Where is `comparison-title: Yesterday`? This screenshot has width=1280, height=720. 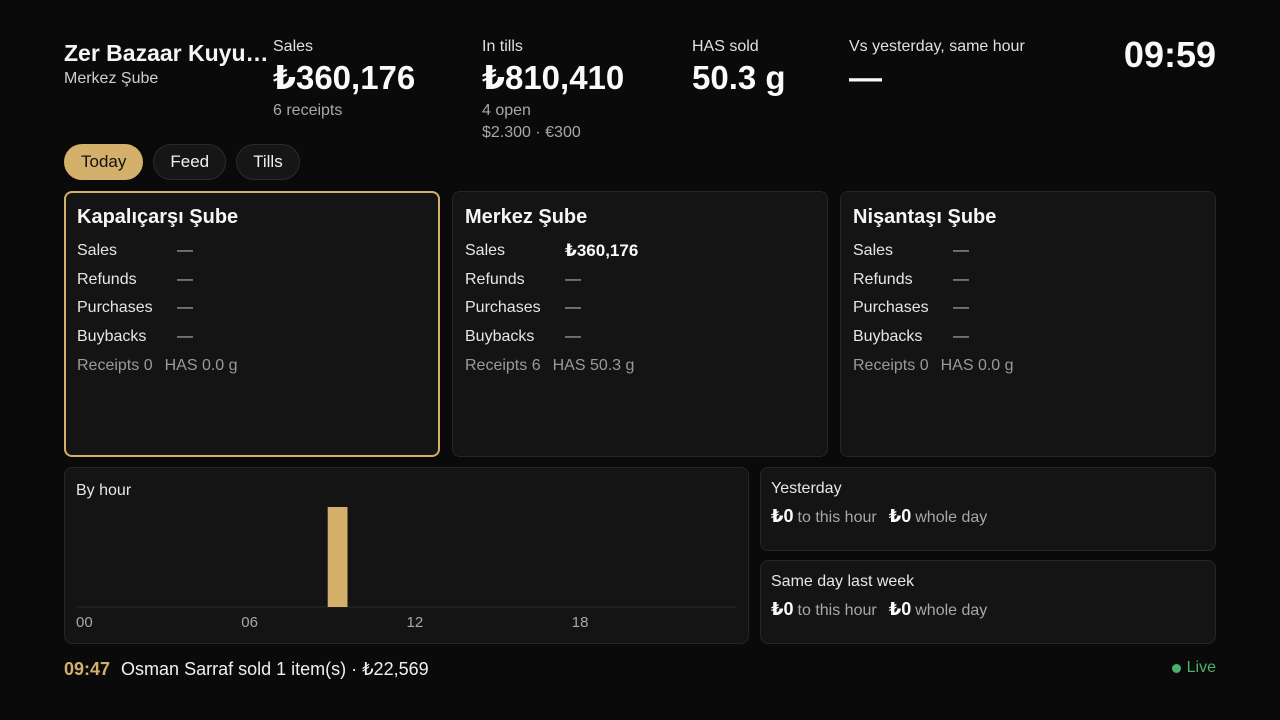 comparison-title: Yesterday is located at coordinates (806, 488).